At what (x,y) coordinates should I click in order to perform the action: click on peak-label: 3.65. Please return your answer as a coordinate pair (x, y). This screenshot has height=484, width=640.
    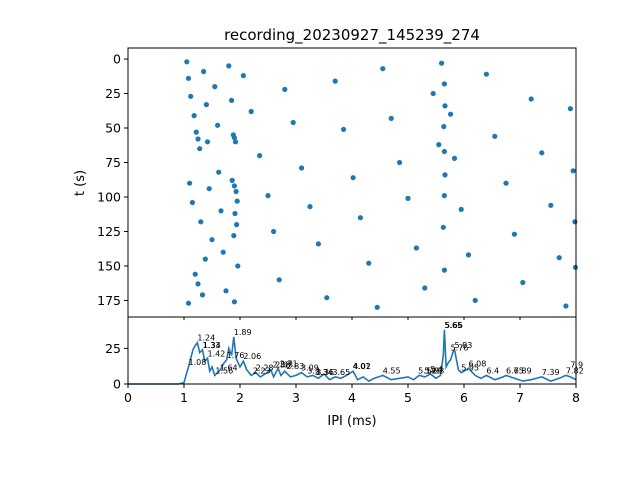
    Looking at the image, I should click on (341, 372).